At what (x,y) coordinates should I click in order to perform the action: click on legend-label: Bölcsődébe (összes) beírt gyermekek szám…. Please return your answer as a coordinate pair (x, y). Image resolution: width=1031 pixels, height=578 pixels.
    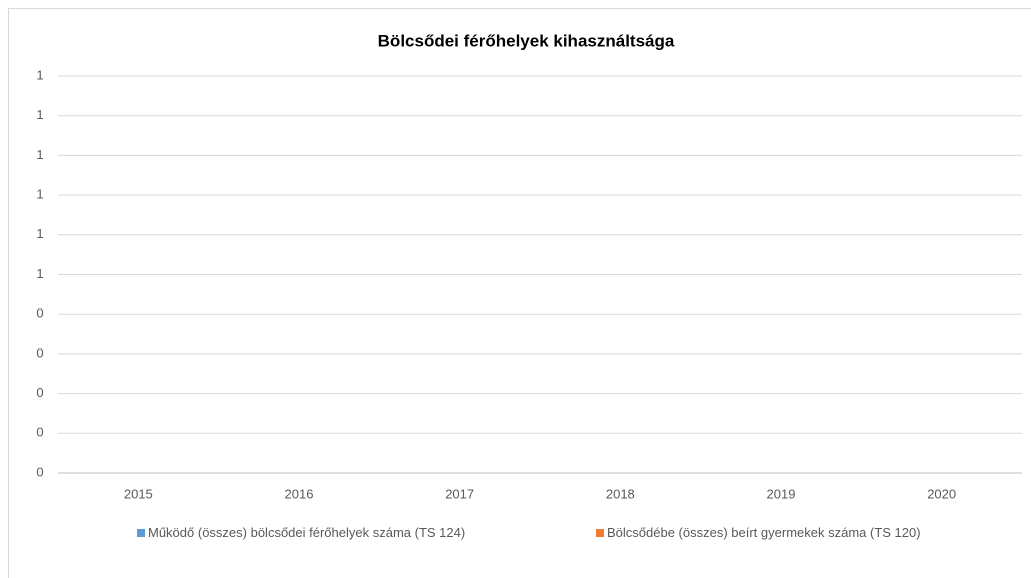
    Looking at the image, I should click on (764, 532).